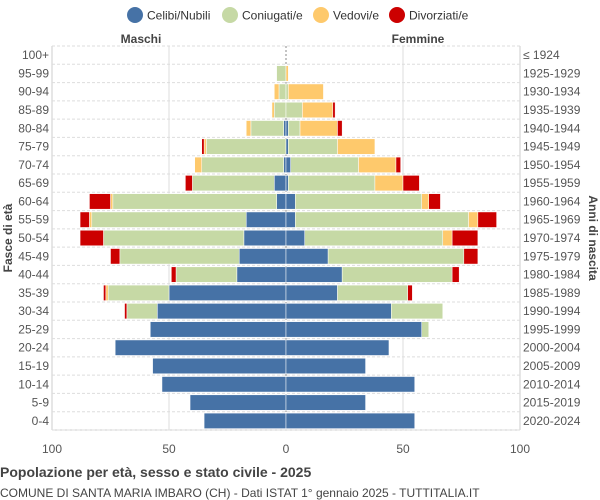 The image size is (600, 500). What do you see at coordinates (552, 366) in the screenshot?
I see `birth-year-label: 2005-2009` at bounding box center [552, 366].